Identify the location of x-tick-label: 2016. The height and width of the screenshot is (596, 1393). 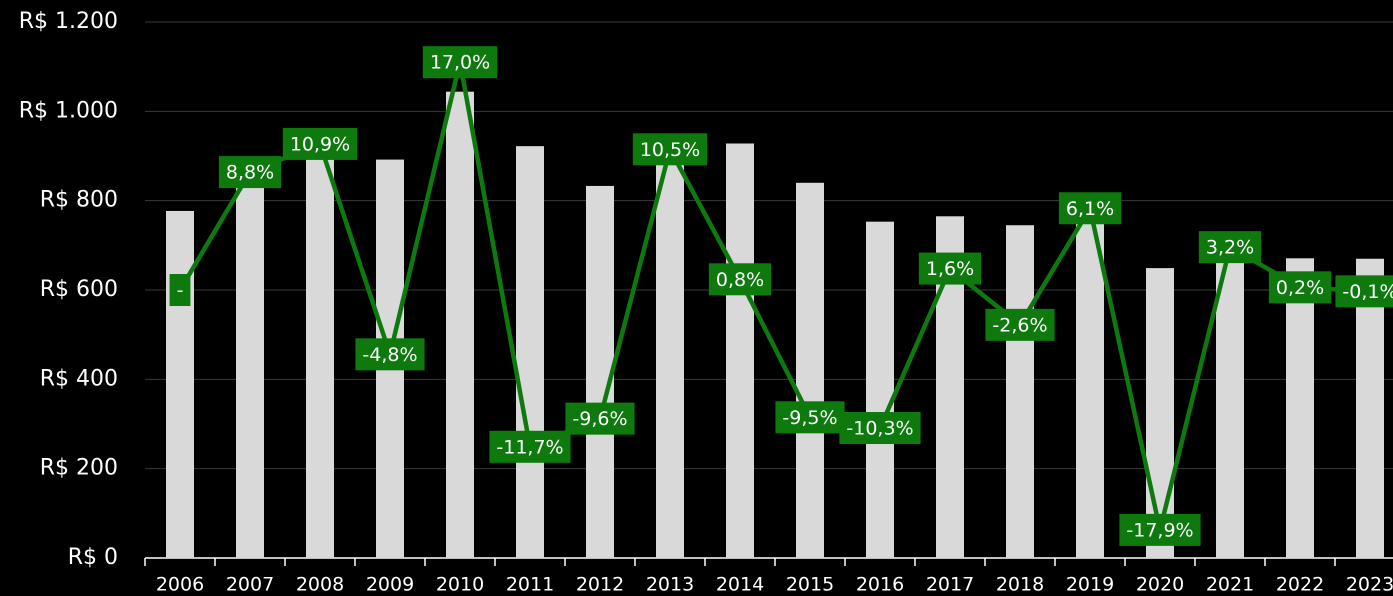
(880, 585).